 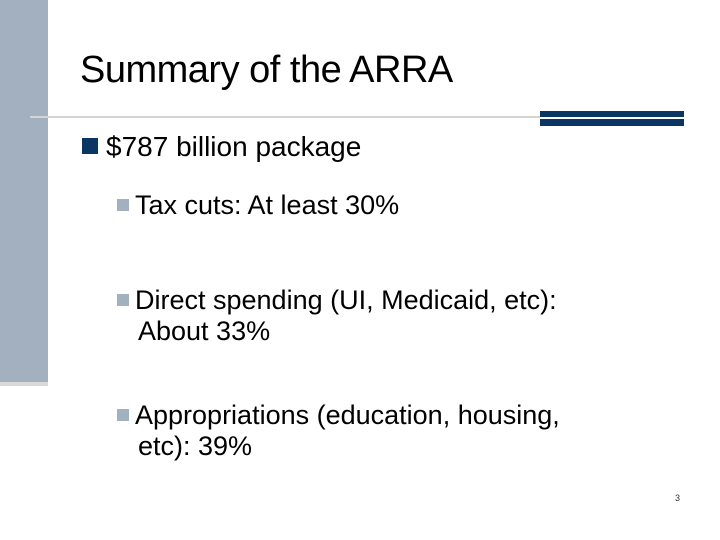 What do you see at coordinates (204, 331) in the screenshot?
I see `sub-bullet-text-continued: About 33%` at bounding box center [204, 331].